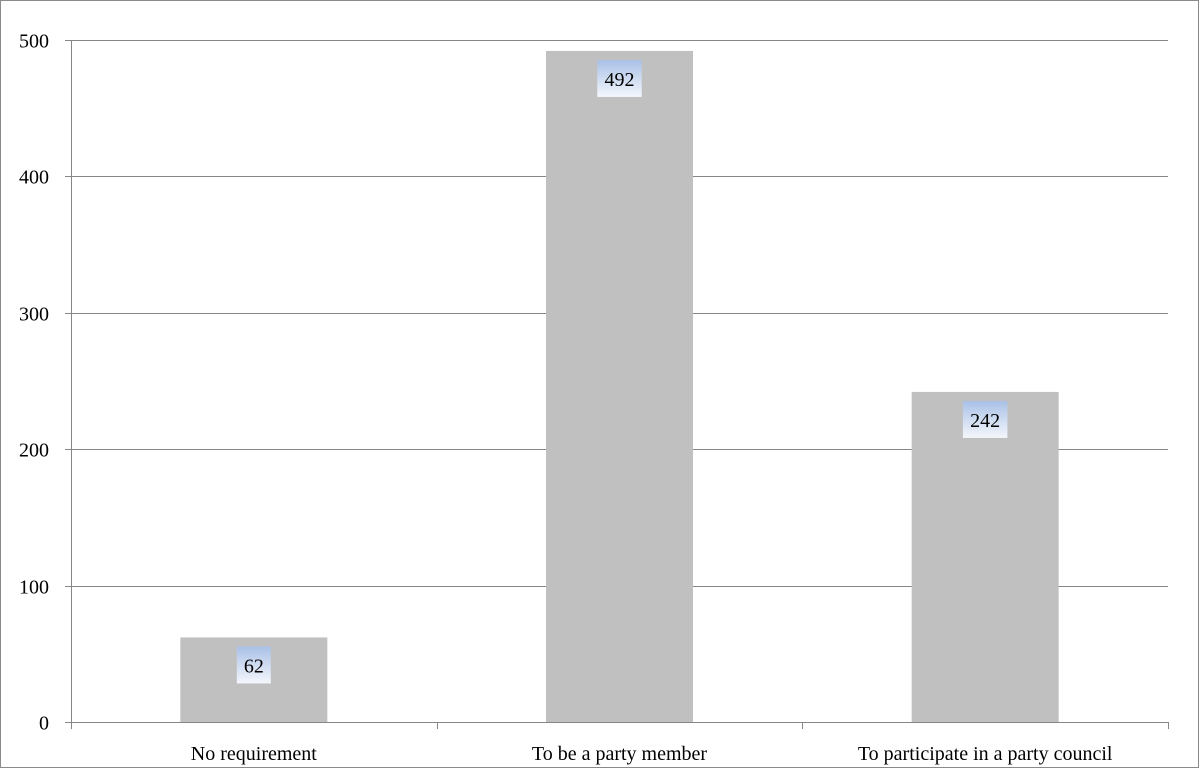 The width and height of the screenshot is (1199, 768). Describe the element at coordinates (985, 754) in the screenshot. I see `x-tick-label: To participate in a party council` at that location.